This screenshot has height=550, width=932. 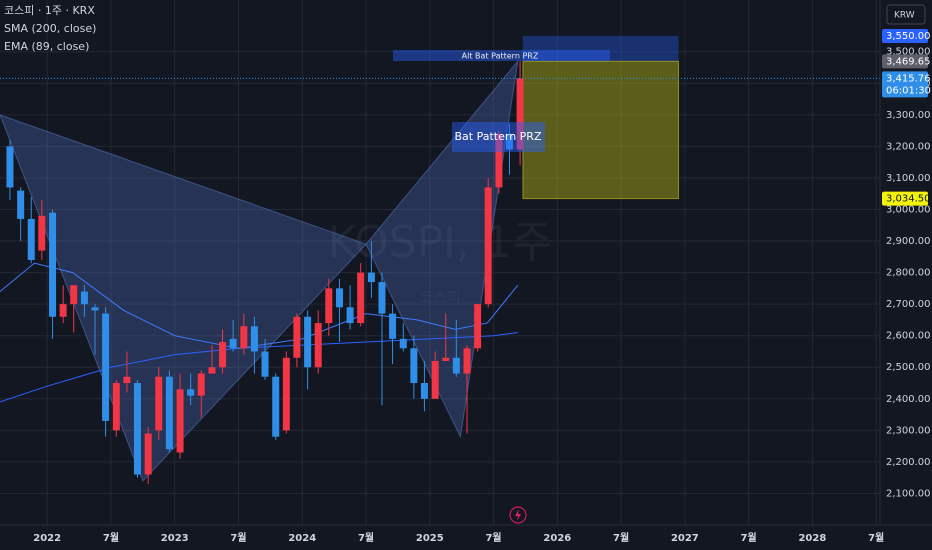 I want to click on y-tick-label: 3,200.00, so click(x=908, y=146).